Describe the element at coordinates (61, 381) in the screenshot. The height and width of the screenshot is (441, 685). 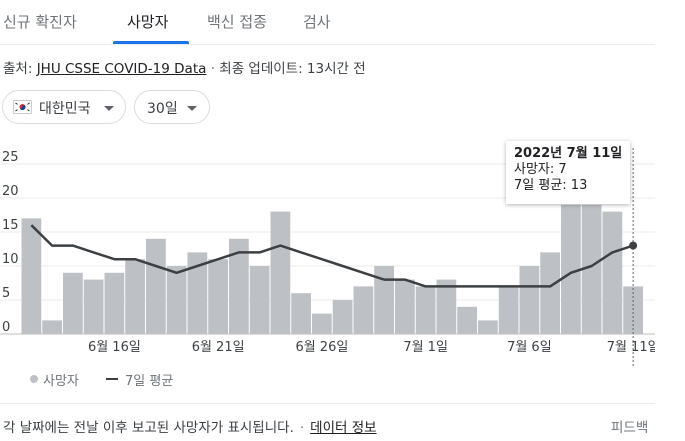
I see `legend-bar-label: 사망자` at that location.